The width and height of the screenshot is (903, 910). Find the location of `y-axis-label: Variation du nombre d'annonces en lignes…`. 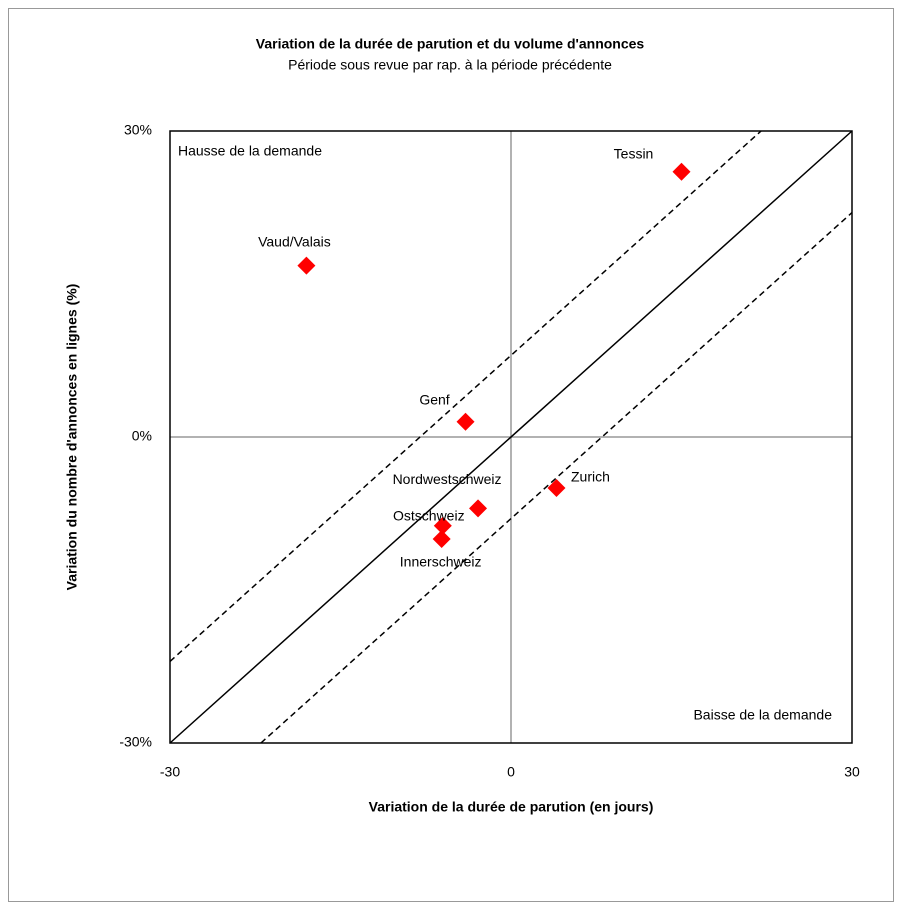

y-axis-label: Variation du nombre d'annonces en lignes… is located at coordinates (72, 437).